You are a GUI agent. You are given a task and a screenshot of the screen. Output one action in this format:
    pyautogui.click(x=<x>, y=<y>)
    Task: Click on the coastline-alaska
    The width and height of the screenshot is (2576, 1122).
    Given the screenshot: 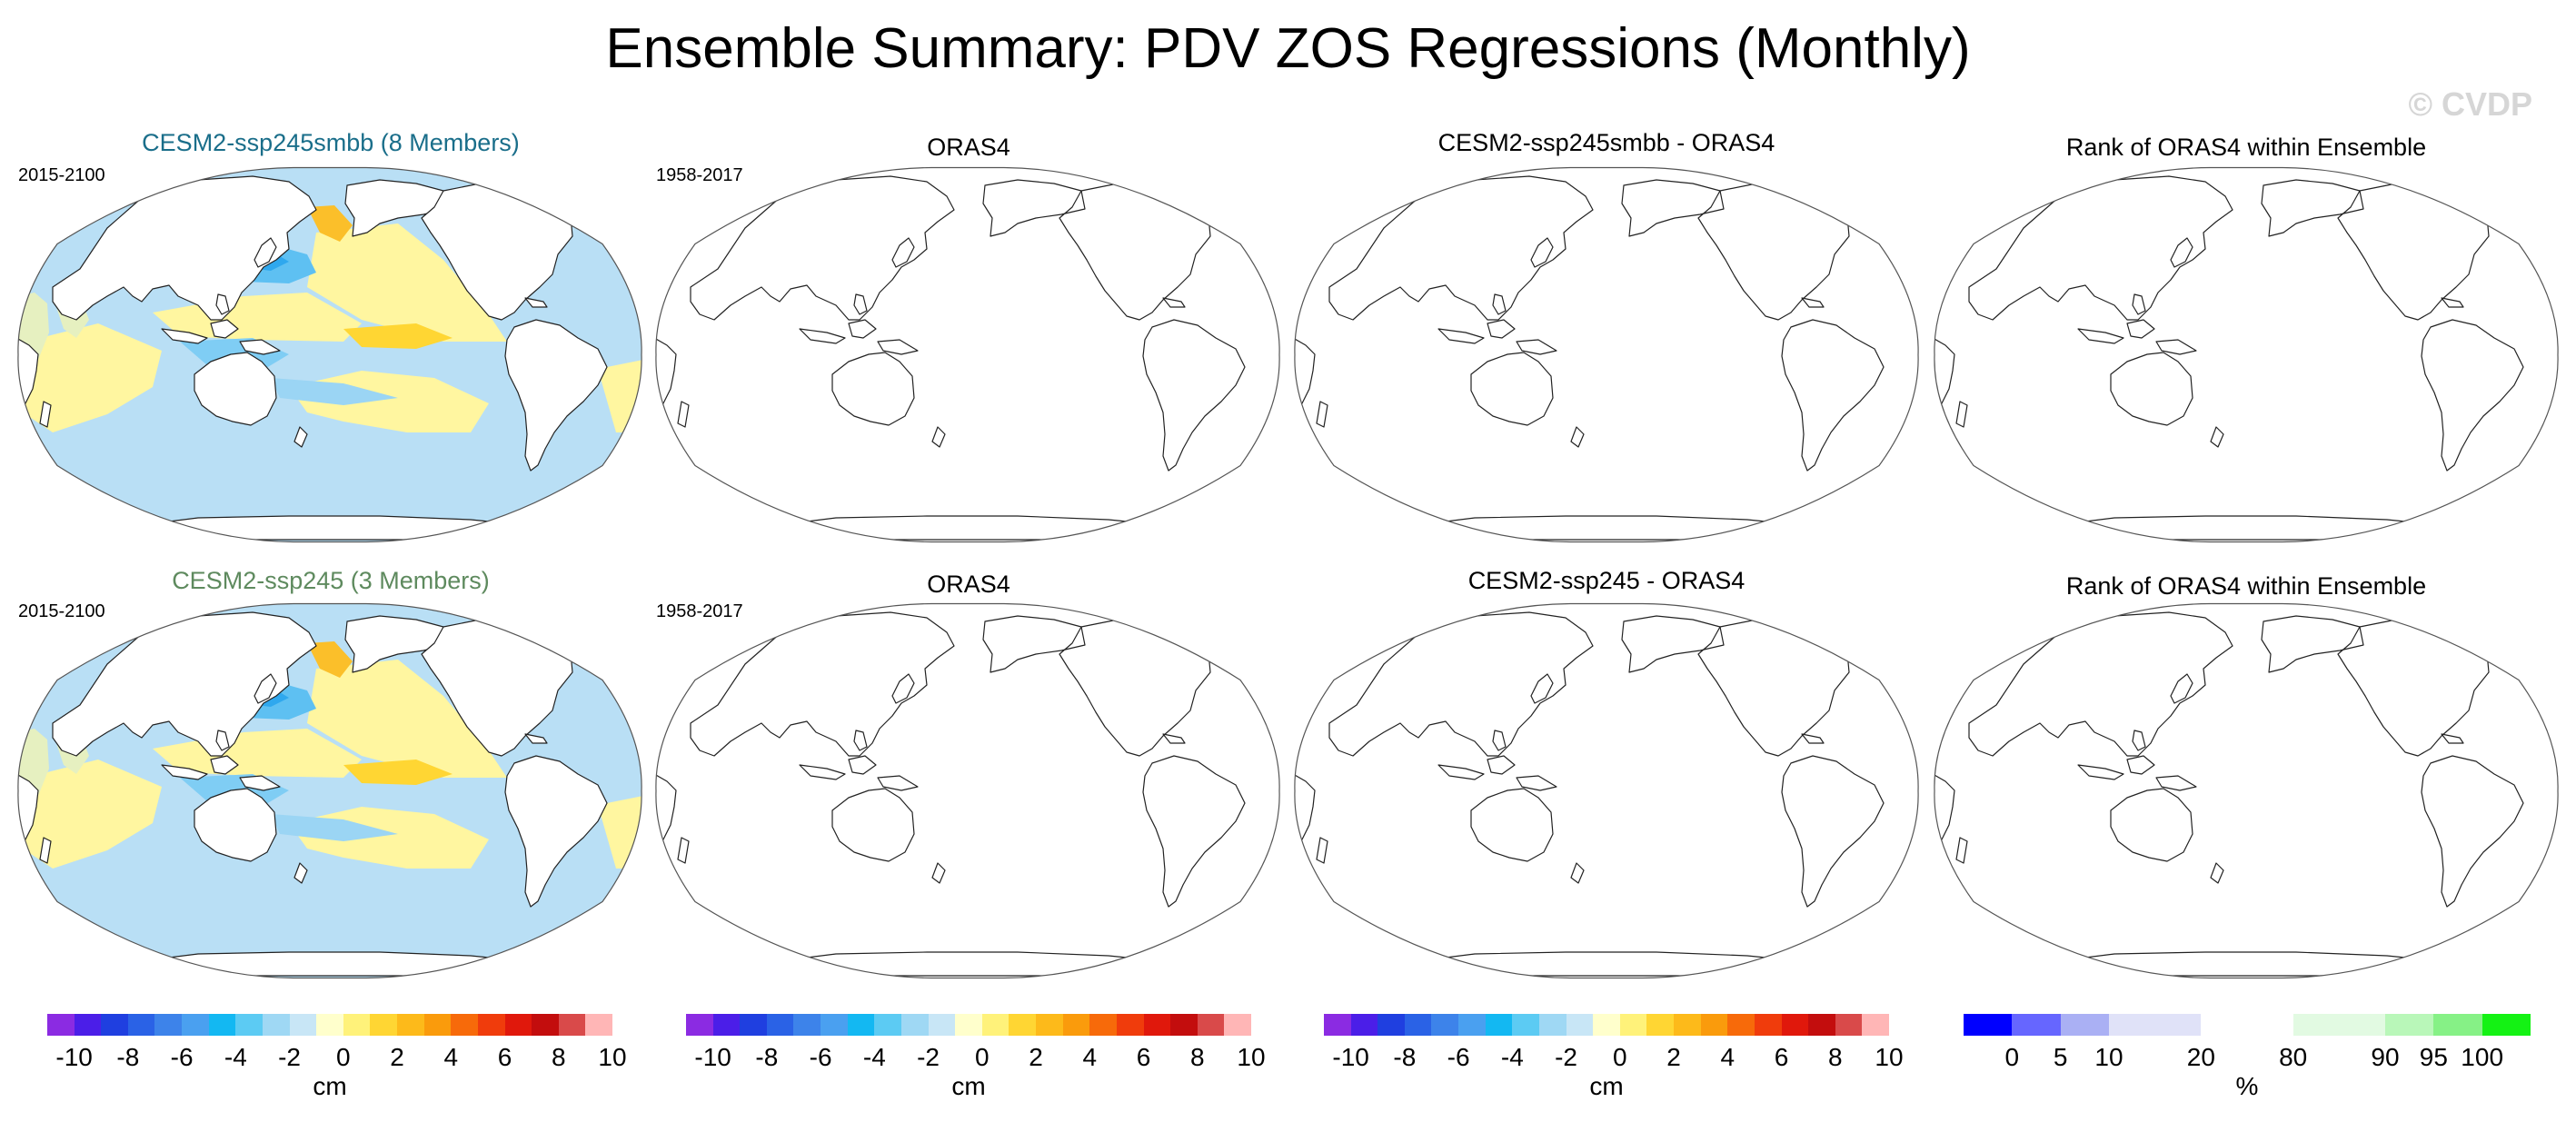 What is the action you would take?
    pyautogui.click(x=1673, y=208)
    